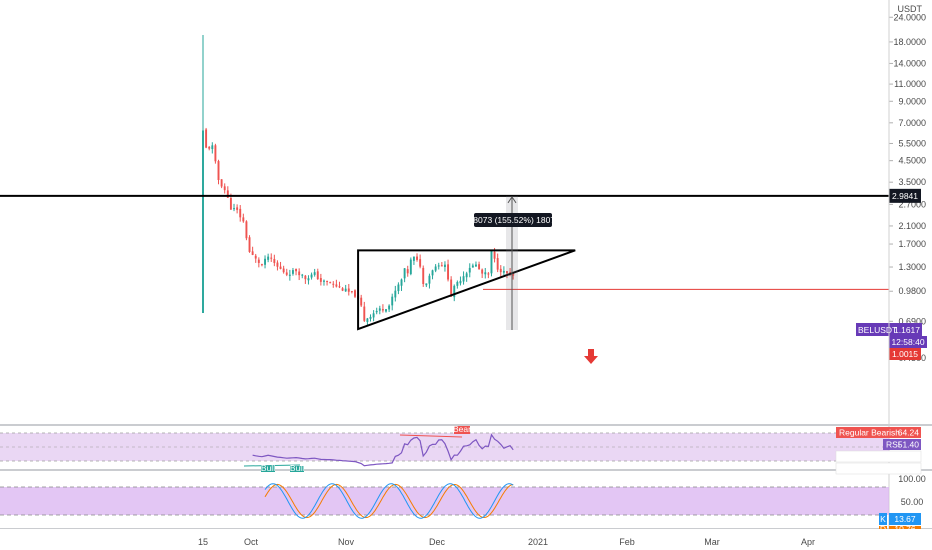 The image size is (932, 550). Describe the element at coordinates (912, 321) in the screenshot. I see `price-tick-label: 0.6900` at that location.